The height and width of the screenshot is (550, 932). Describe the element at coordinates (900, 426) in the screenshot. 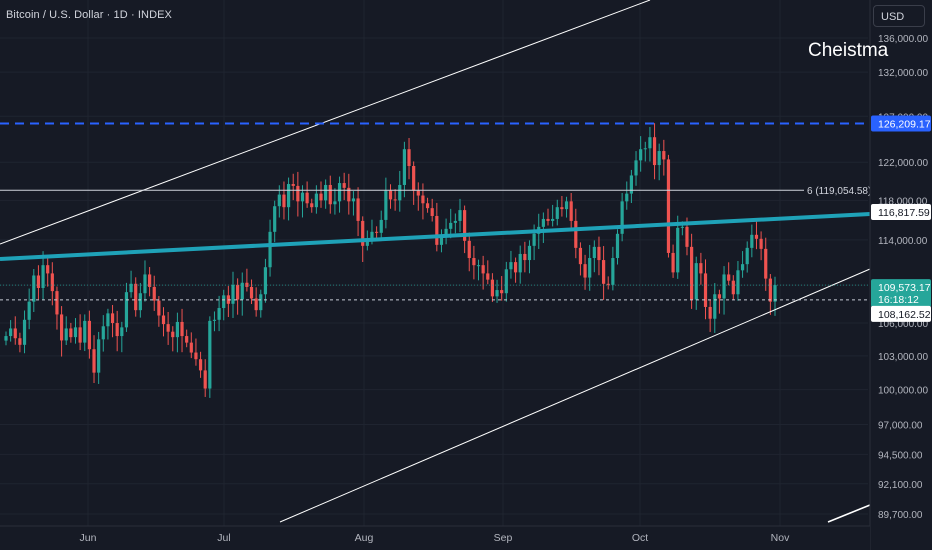

I see `price-axis-tick: 97,000.00` at that location.